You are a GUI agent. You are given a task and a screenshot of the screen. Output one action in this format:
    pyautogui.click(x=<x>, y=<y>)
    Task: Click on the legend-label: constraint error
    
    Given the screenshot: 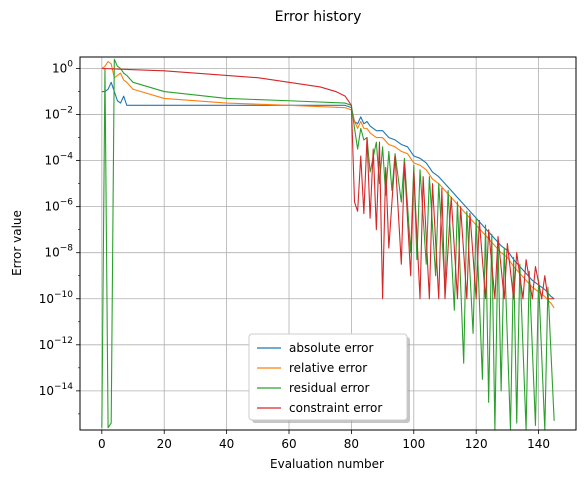 What is the action you would take?
    pyautogui.click(x=335, y=408)
    